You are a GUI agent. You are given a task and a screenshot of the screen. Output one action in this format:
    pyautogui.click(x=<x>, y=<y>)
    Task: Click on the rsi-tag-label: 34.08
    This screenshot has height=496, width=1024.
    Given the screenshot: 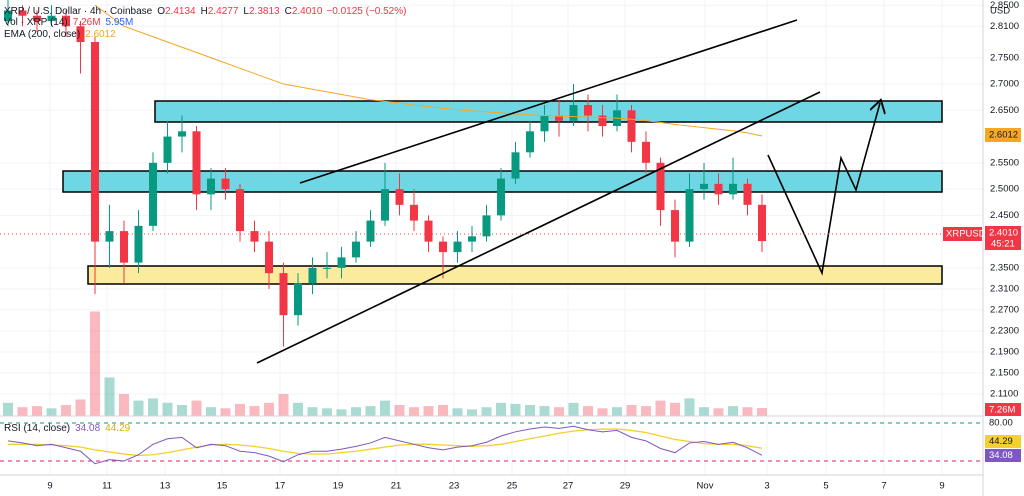 What is the action you would take?
    pyautogui.click(x=1001, y=455)
    